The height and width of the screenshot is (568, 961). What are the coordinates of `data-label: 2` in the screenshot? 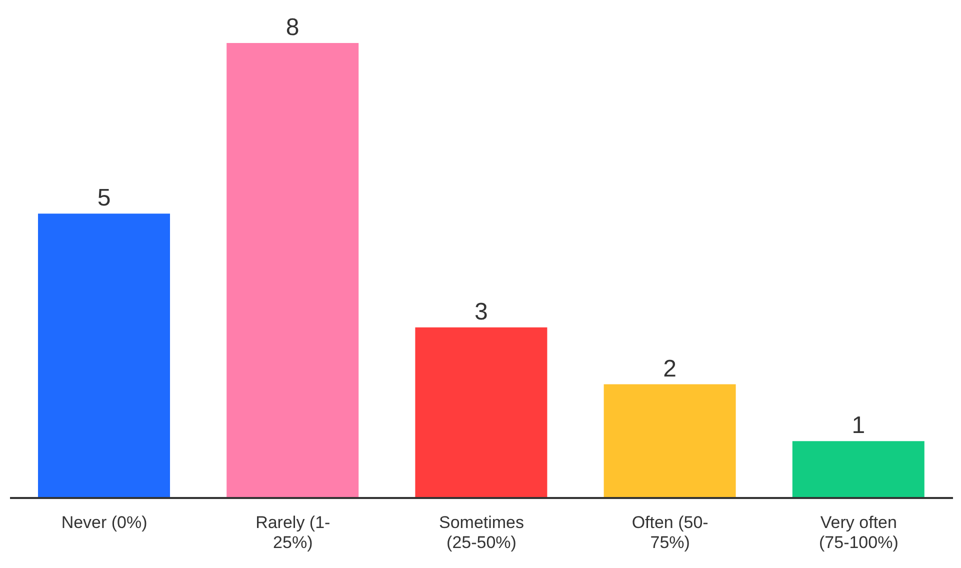 It's located at (669, 368).